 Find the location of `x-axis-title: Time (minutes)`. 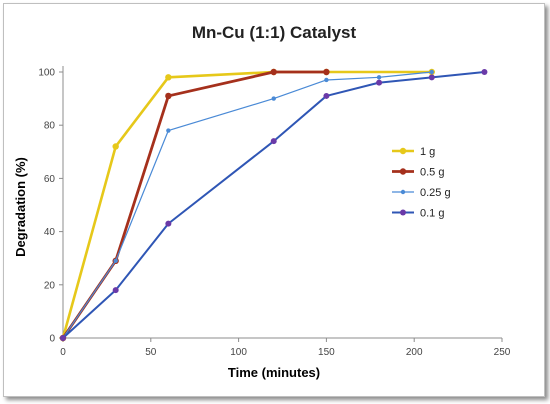

x-axis-title: Time (minutes) is located at coordinates (274, 372).